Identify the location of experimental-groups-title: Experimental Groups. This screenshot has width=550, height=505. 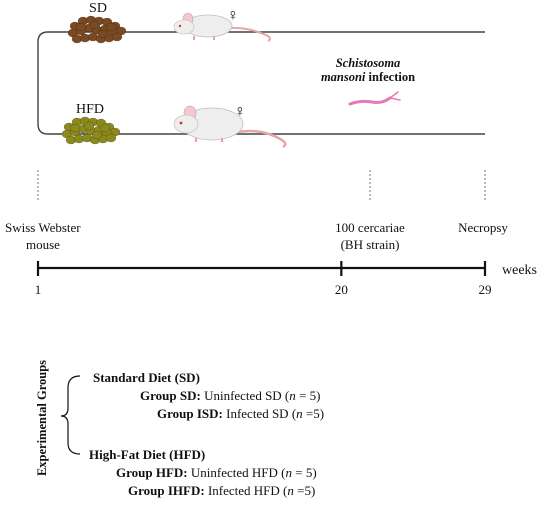
(42, 418).